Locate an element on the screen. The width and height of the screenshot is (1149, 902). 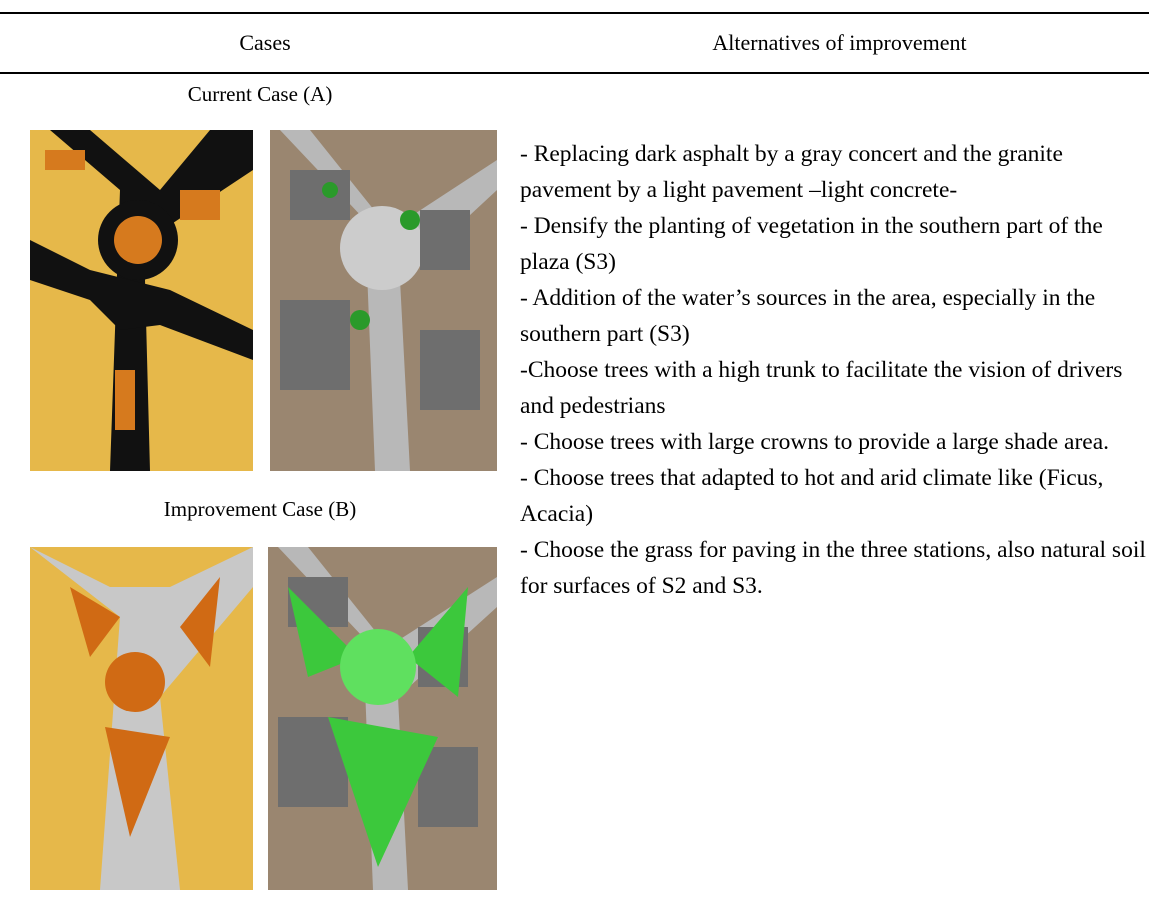
case-label: Improvement Case (B) is located at coordinates (260, 509).